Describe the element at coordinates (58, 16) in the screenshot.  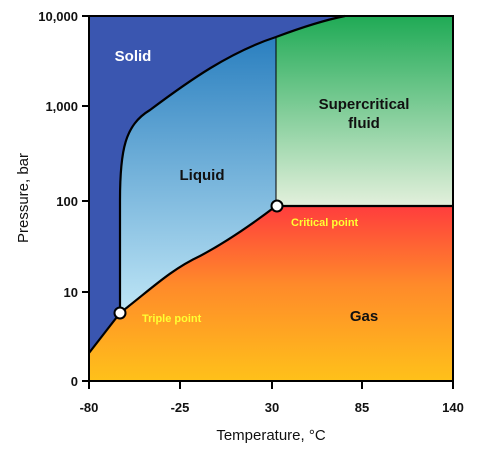
I see `y-tick-label: 10,000` at that location.